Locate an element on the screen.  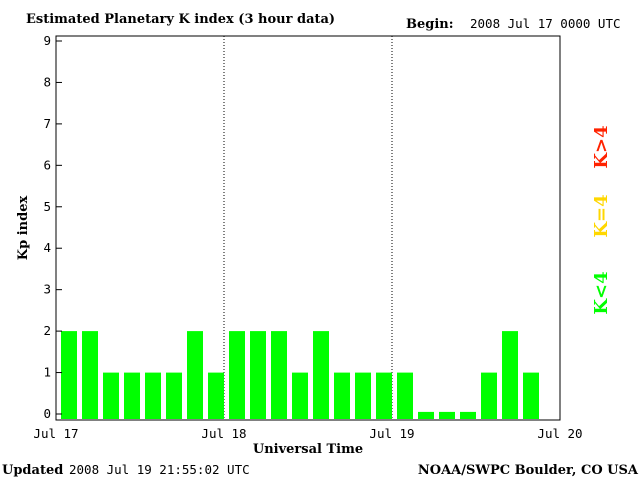
y-tick-label: 0 is located at coordinates (47, 413).